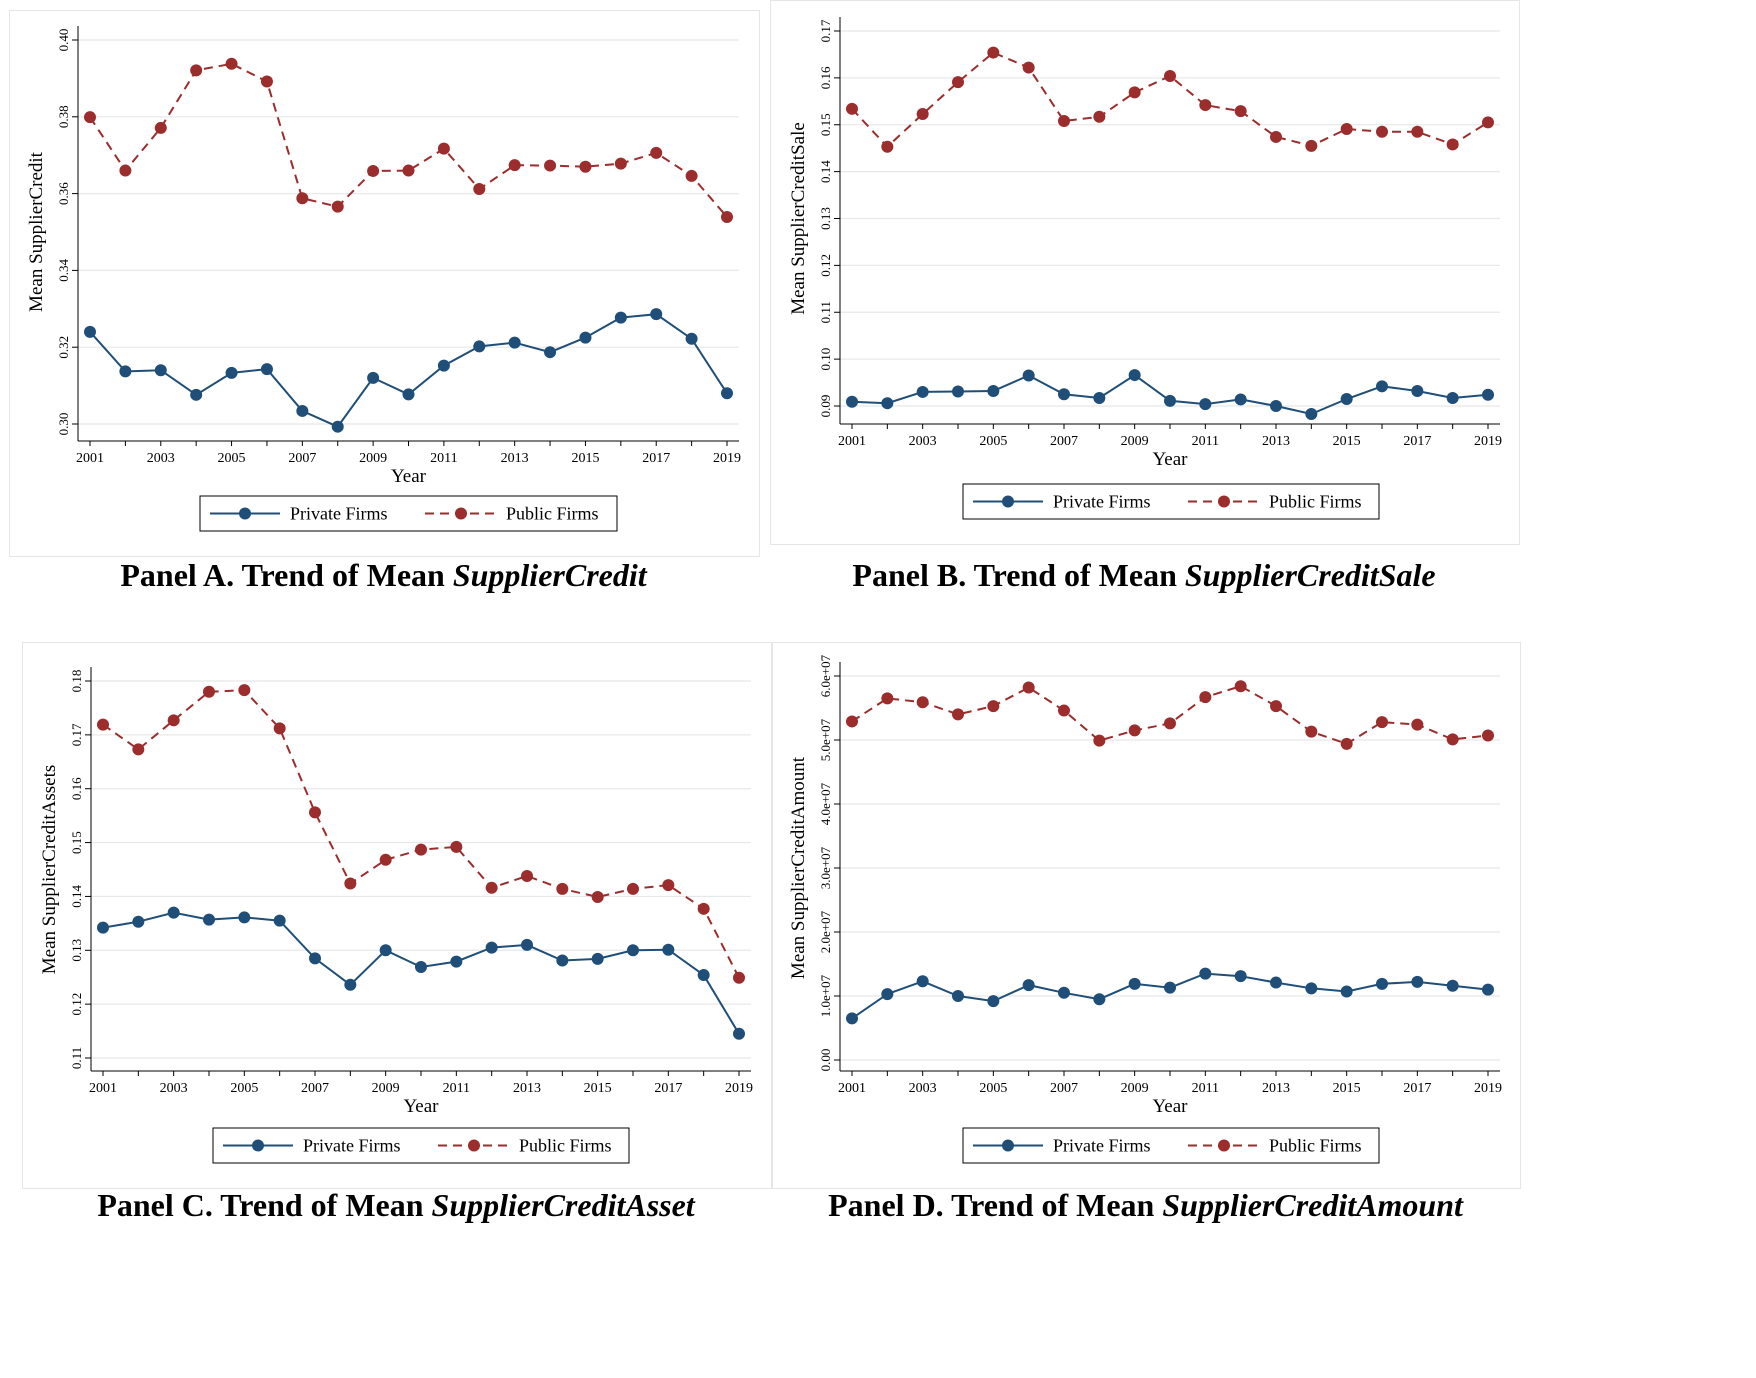 The image size is (1756, 1378). Describe the element at coordinates (63, 270) in the screenshot. I see `y-tick-label: 0.34` at that location.